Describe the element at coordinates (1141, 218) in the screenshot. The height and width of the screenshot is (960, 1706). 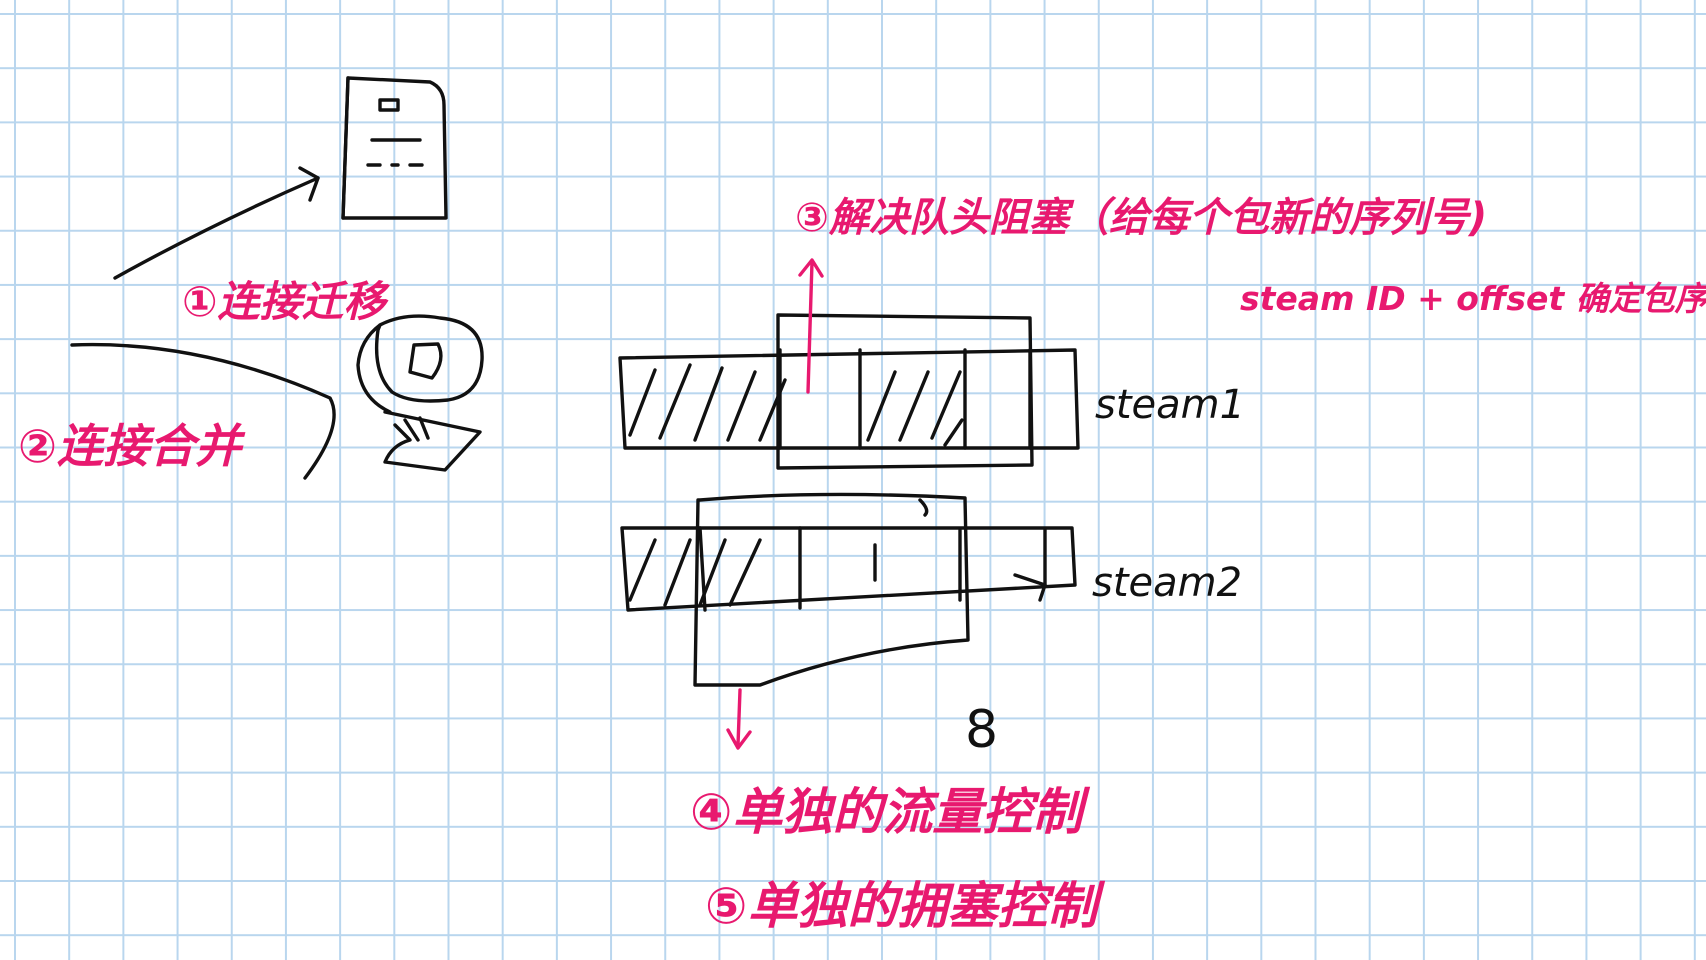
I see `hol-blocking-label: ③解决队头阻塞（给每个包新的序列号)` at that location.